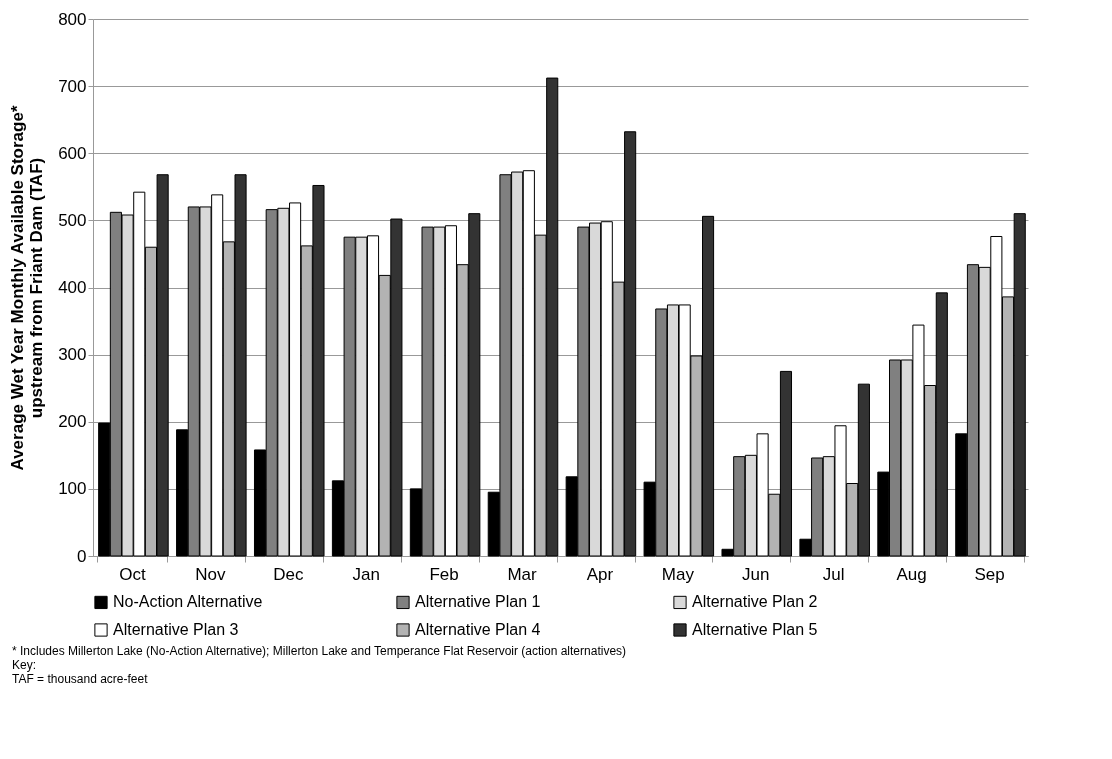  What do you see at coordinates (72, 220) in the screenshot?
I see `y-tick-label: 500` at bounding box center [72, 220].